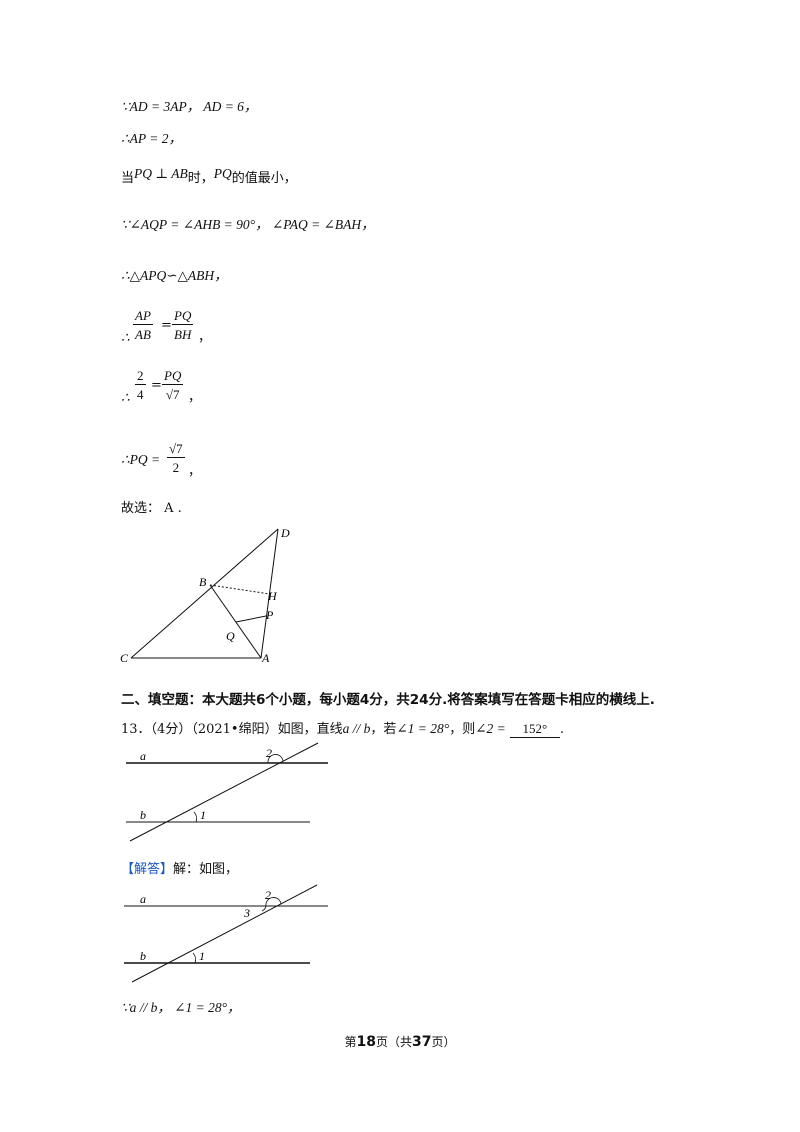  What do you see at coordinates (269, 753) in the screenshot?
I see `fig2-label-2: 2` at bounding box center [269, 753].